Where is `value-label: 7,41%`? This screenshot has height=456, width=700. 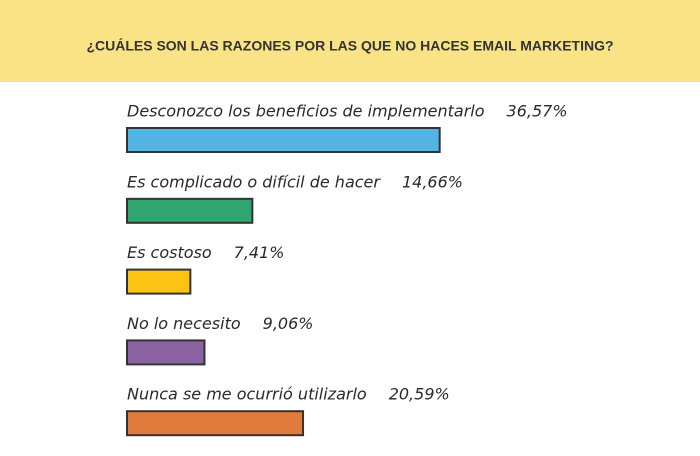
value-label: 7,41% is located at coordinates (259, 252).